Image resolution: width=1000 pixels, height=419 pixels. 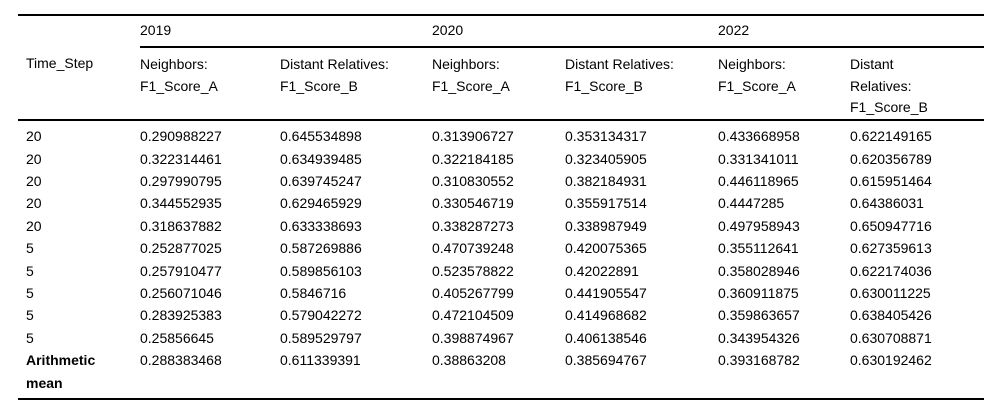 I want to click on value-cell: 0.523578822, so click(x=473, y=270).